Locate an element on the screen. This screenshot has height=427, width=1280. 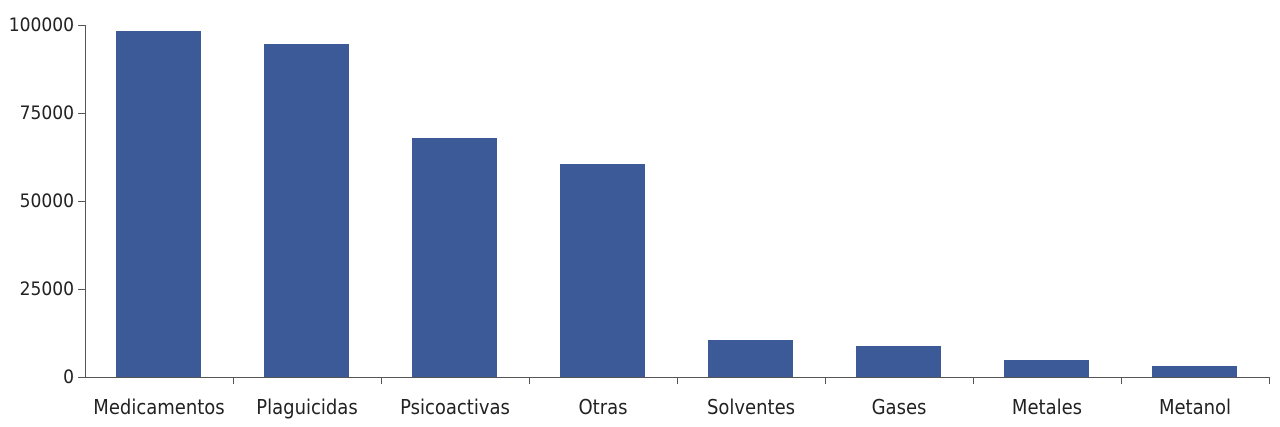
bar-plaguicidas is located at coordinates (306, 210).